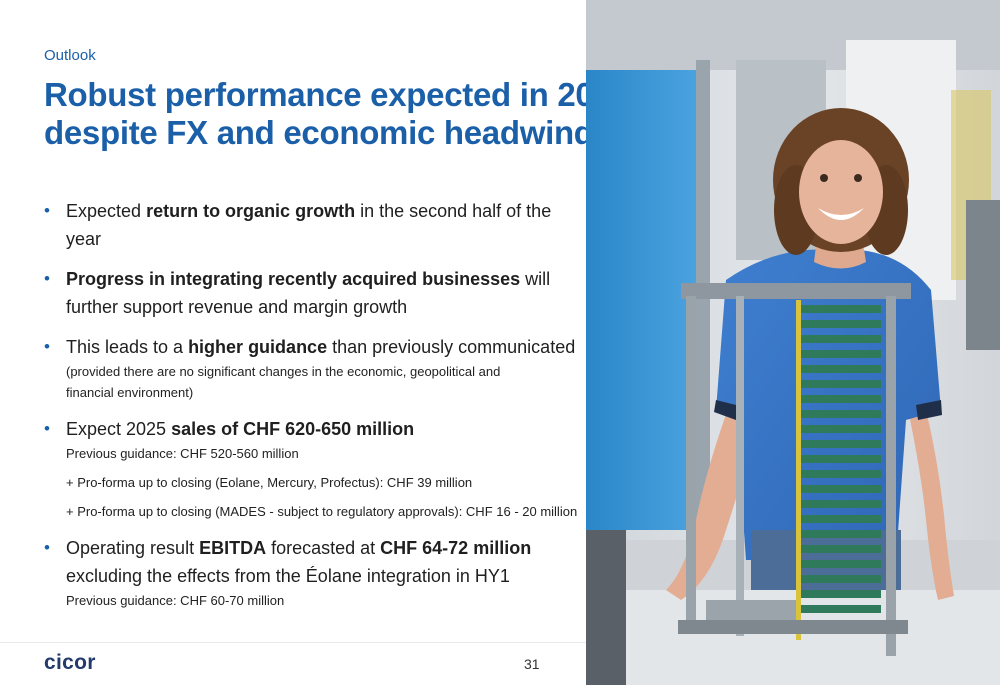  I want to click on footer-divider, so click(293, 642).